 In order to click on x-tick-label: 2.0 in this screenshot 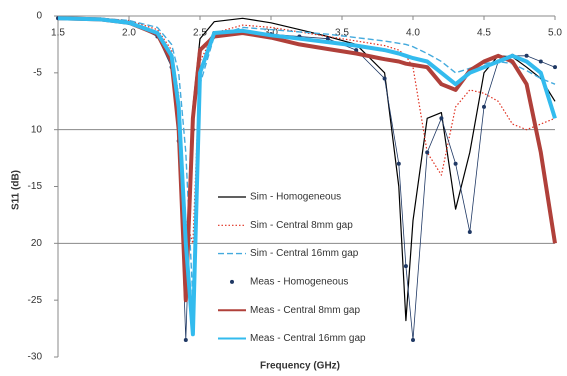, I will do `click(129, 33)`.